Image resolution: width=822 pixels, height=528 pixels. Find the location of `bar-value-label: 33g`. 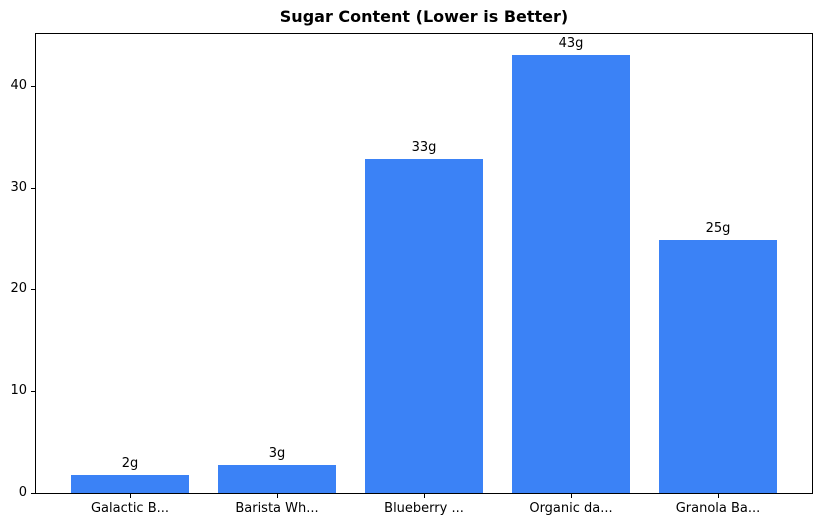

bar-value-label: 33g is located at coordinates (424, 147).